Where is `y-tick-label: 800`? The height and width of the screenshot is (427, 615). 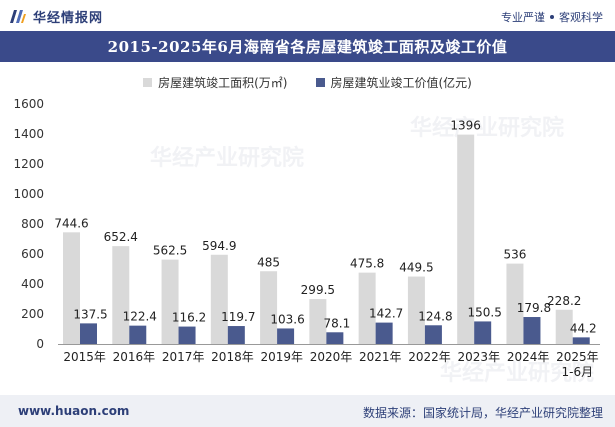 y-tick-label: 800 is located at coordinates (32, 224).